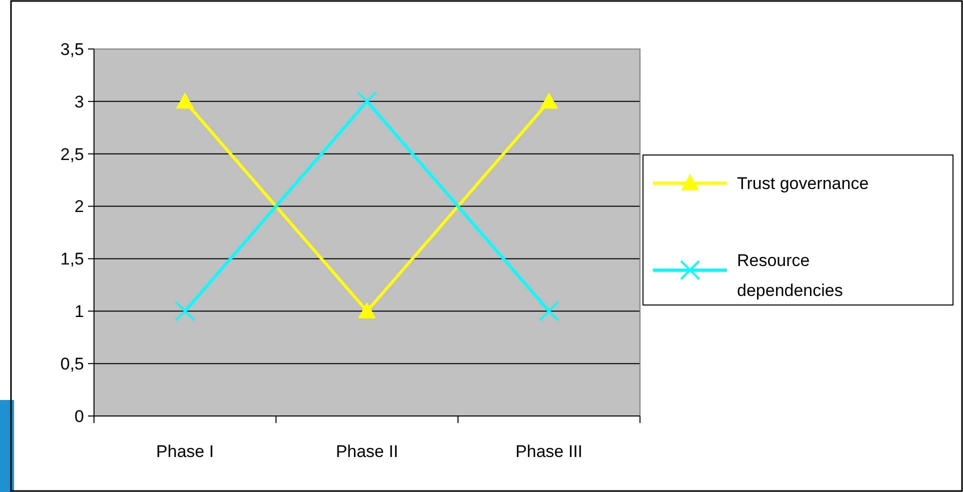  Describe the element at coordinates (79, 312) in the screenshot. I see `y-tick-label: 1` at that location.